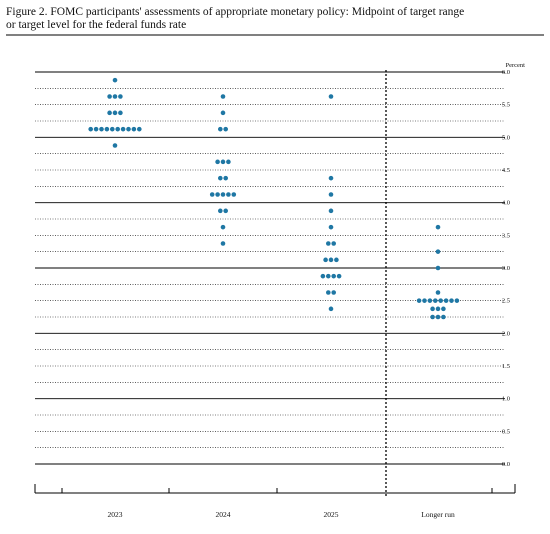 This screenshot has width=550, height=534. Describe the element at coordinates (506, 301) in the screenshot. I see `y-tick-label: 2.5` at that location.